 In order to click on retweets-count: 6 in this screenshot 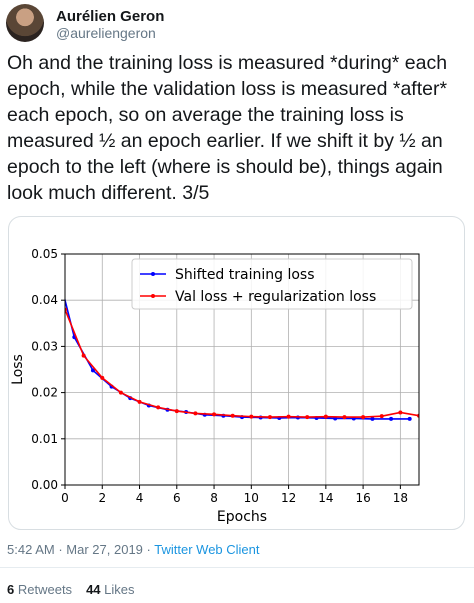, I will do `click(11, 589)`.